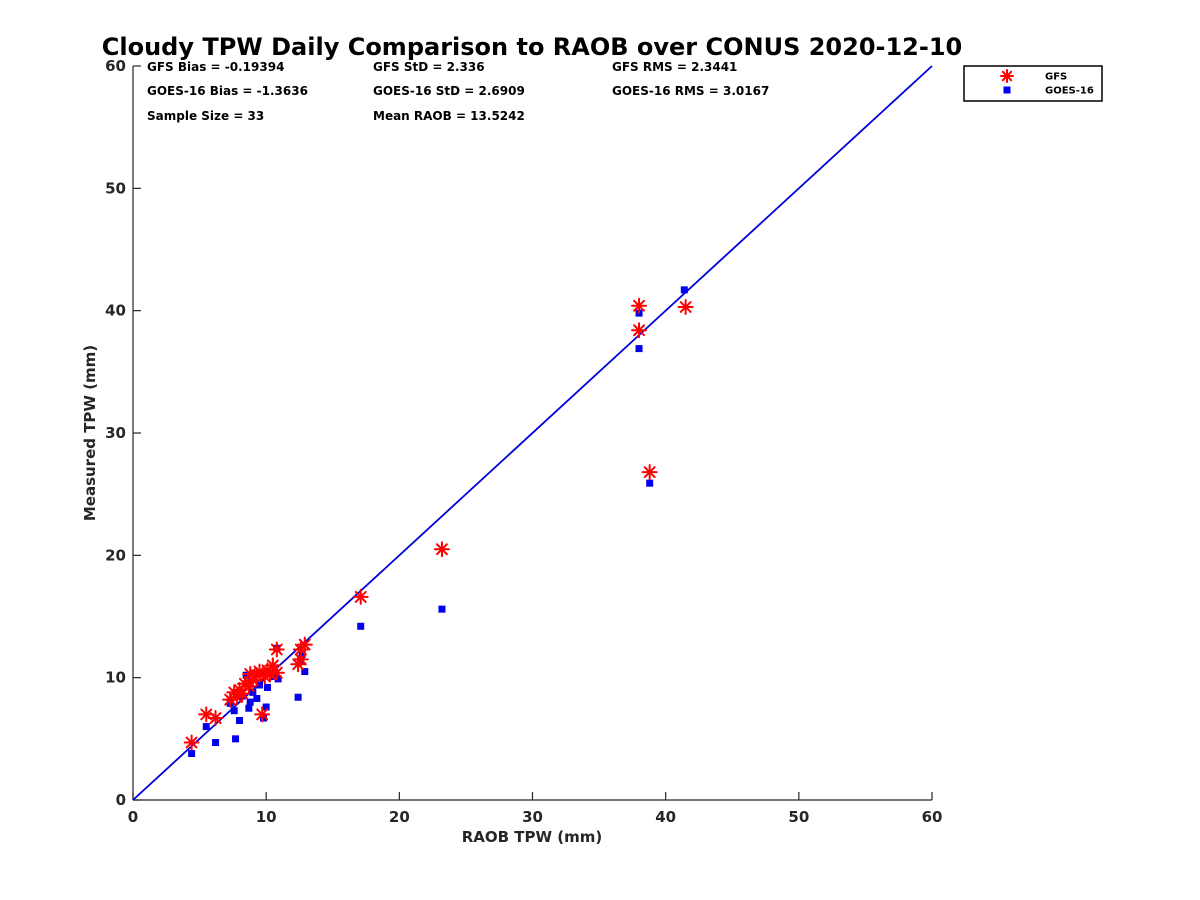  Describe the element at coordinates (932, 817) in the screenshot. I see `x-tick-label: 60` at that location.